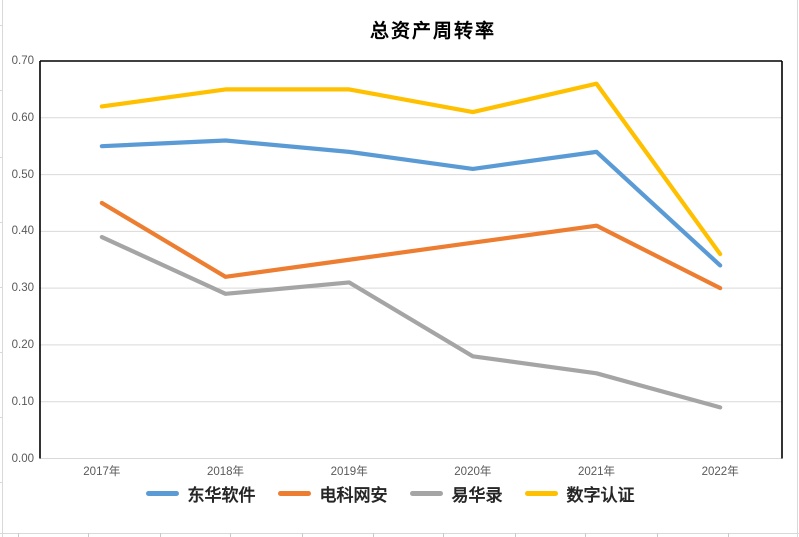 The image size is (799, 537). Describe the element at coordinates (22, 458) in the screenshot. I see `y-tick-label: 0.00` at that location.